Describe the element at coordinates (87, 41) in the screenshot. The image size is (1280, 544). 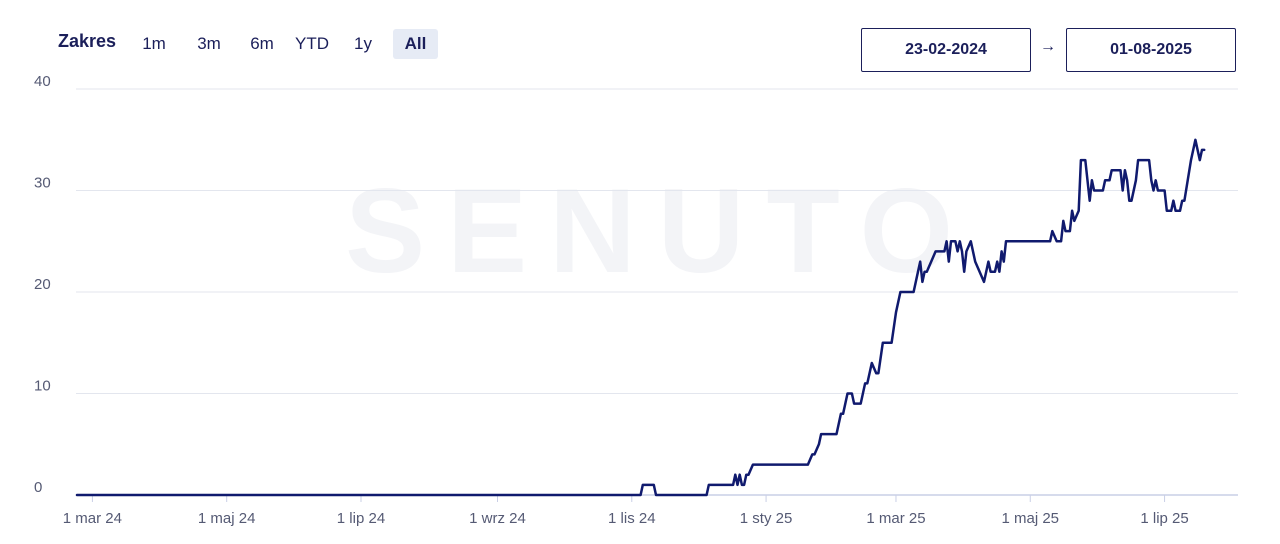
I see `range-label: Zakres` at that location.